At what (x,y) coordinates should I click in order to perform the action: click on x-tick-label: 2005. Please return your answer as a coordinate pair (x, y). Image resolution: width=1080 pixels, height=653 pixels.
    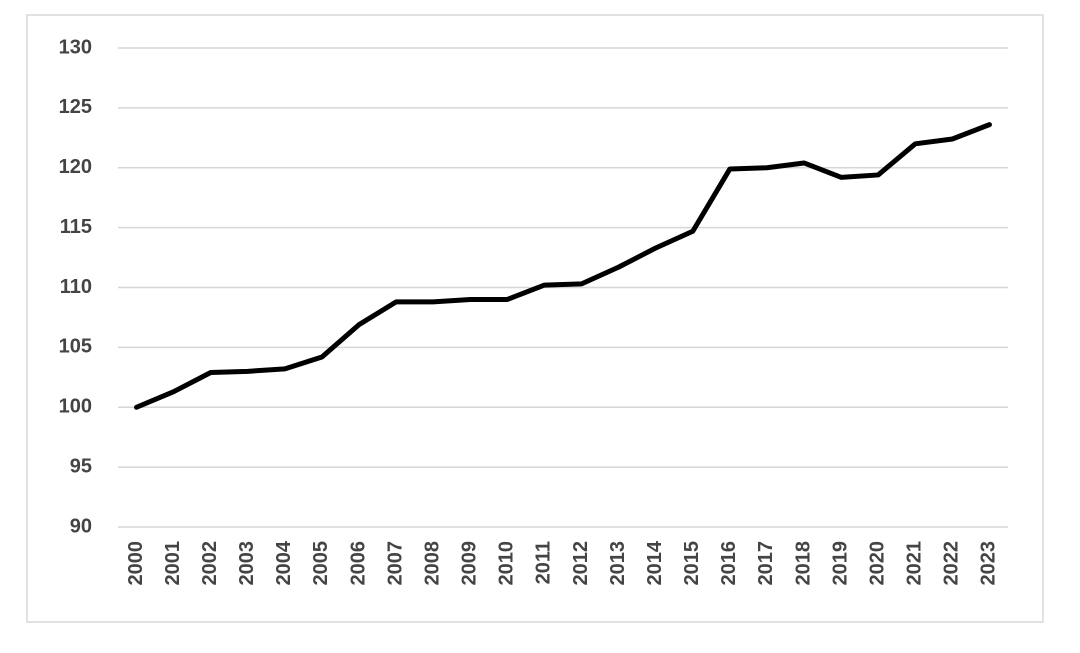
    Looking at the image, I should click on (321, 563).